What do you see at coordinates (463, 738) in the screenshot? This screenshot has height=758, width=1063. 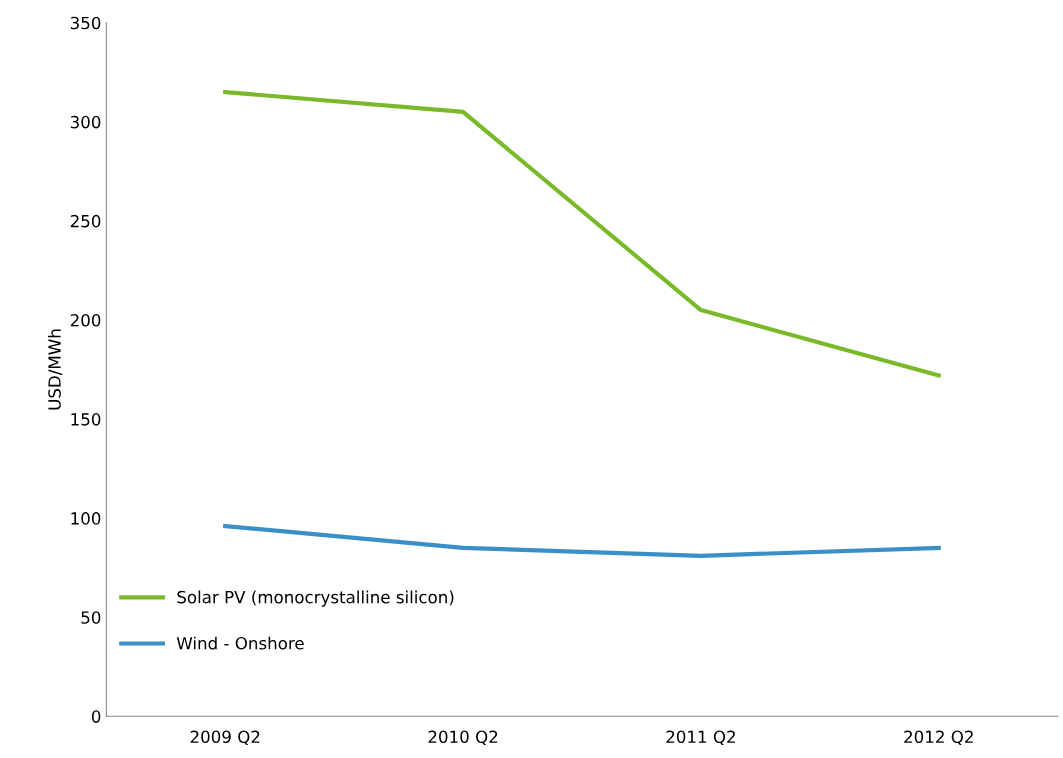 I see `x-tick-label: 2010 Q2` at bounding box center [463, 738].